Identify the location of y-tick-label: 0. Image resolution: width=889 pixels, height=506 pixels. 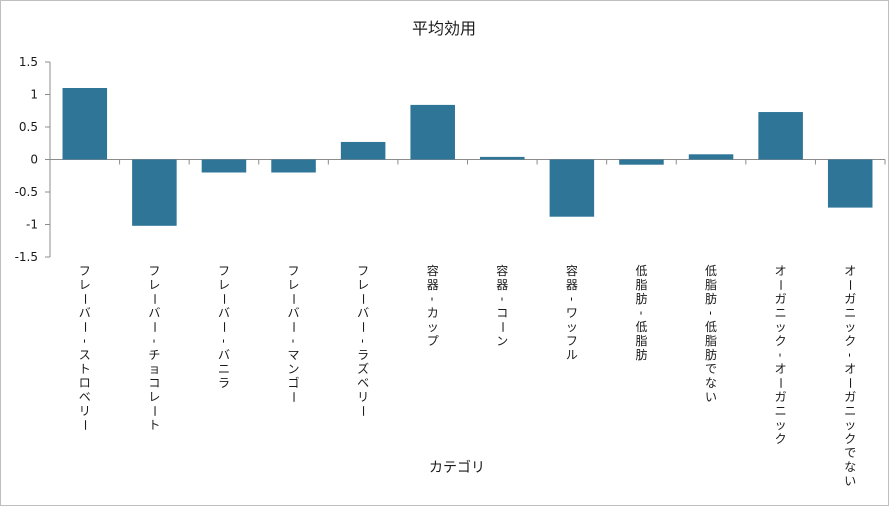
(34, 160).